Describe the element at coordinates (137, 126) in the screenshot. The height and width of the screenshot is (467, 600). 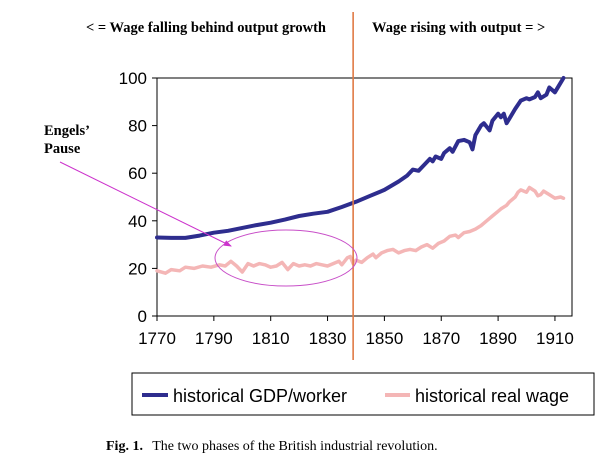
I see `y-tick-label: 80` at that location.